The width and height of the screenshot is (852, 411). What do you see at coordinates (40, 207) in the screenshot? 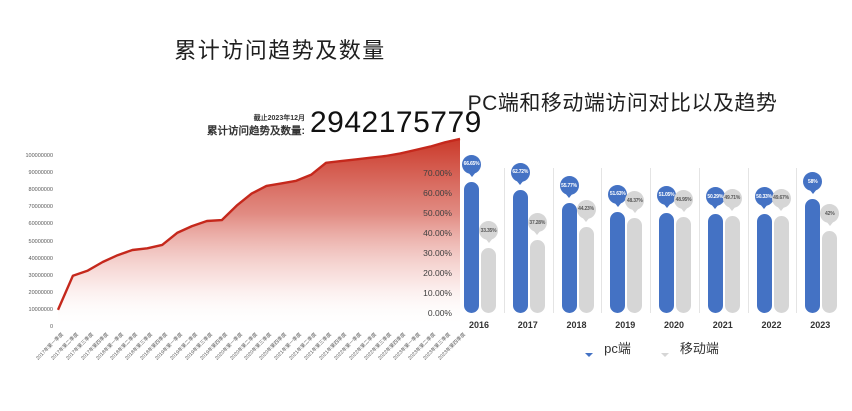
I see `left-y-tick-label: 70000000` at bounding box center [40, 207].